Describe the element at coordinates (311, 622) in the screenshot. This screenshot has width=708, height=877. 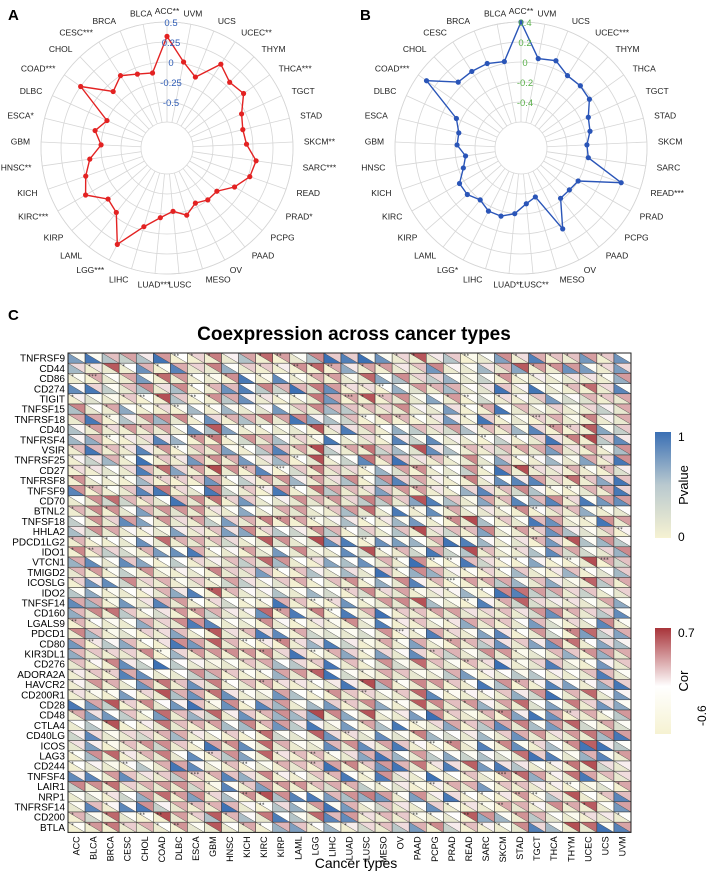
I see `heatmap-cell-lgals9-lgg-significance: *` at that location.